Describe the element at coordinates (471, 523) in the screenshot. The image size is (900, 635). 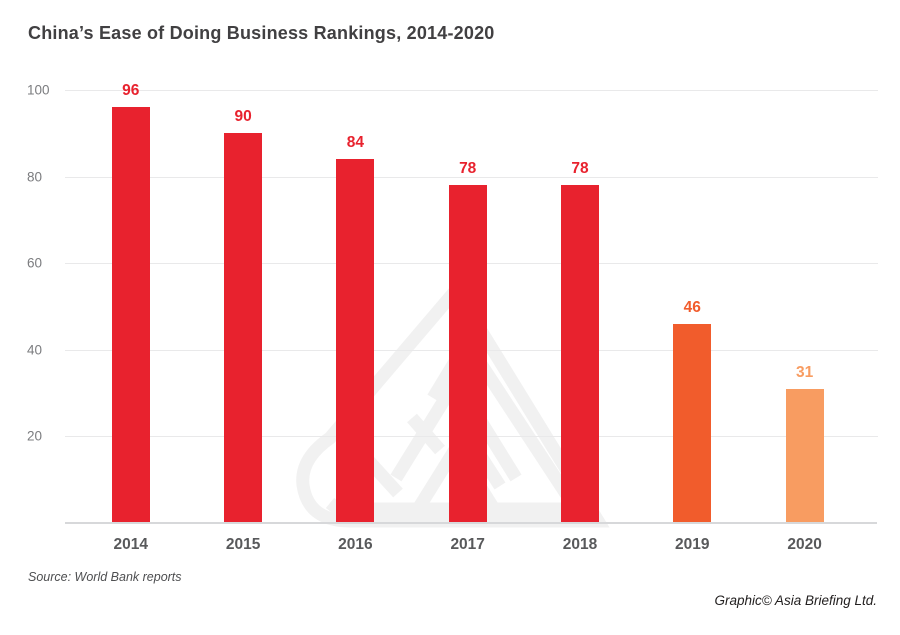
I see `x-axis-line` at that location.